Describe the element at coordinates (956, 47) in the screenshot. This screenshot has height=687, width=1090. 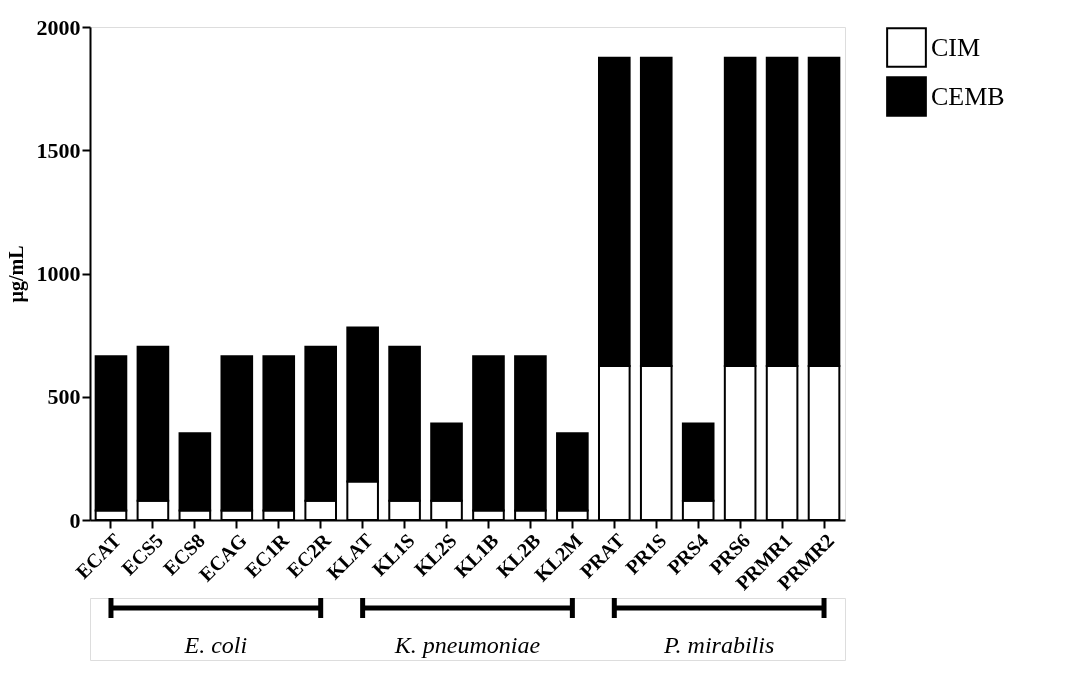
I see `legend-label: CIM` at that location.